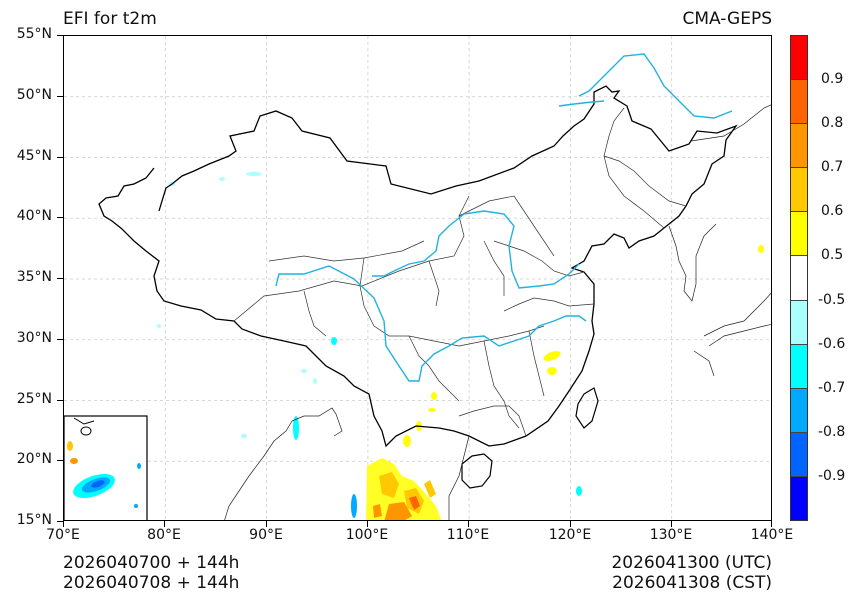 This screenshot has height=606, width=860. Describe the element at coordinates (832, 432) in the screenshot. I see `colorbar-label: -0.8` at that location.